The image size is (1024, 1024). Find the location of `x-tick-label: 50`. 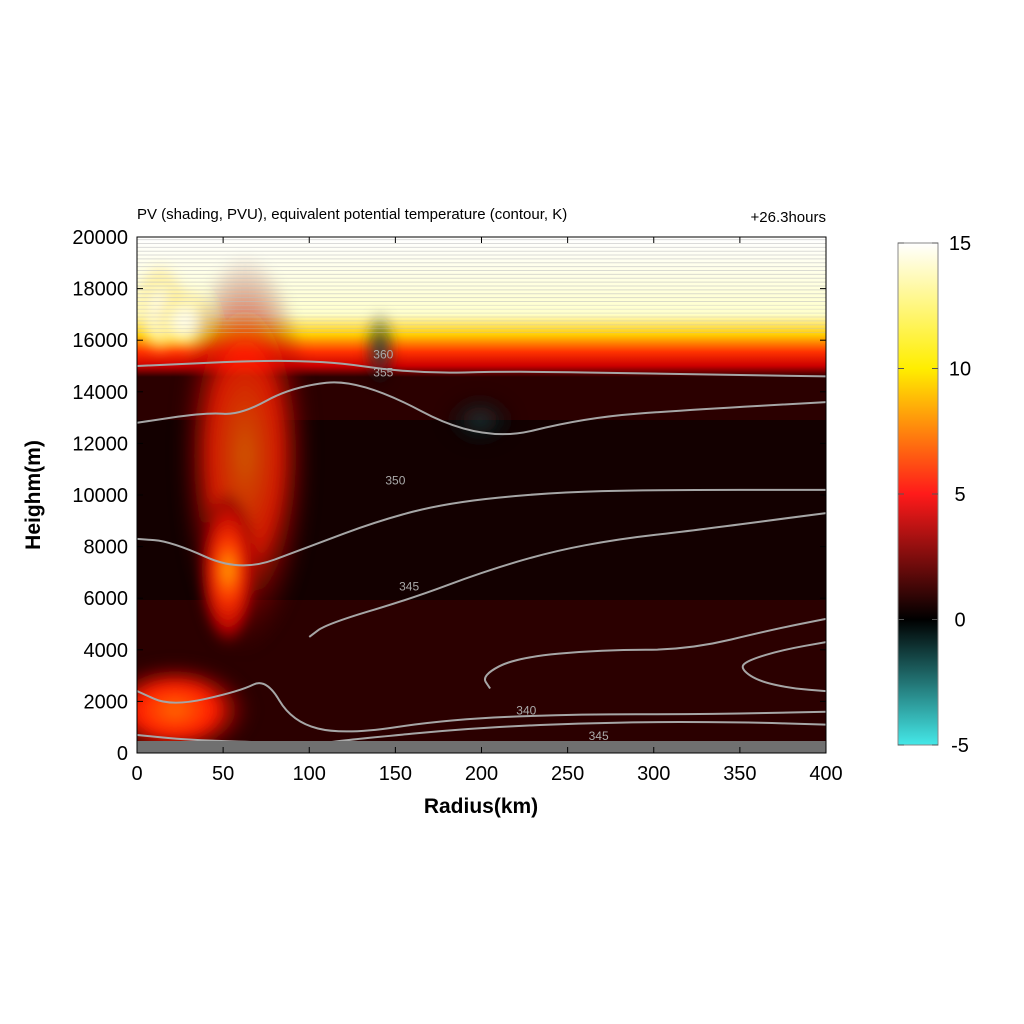

x-tick-label: 50 is located at coordinates (223, 774).